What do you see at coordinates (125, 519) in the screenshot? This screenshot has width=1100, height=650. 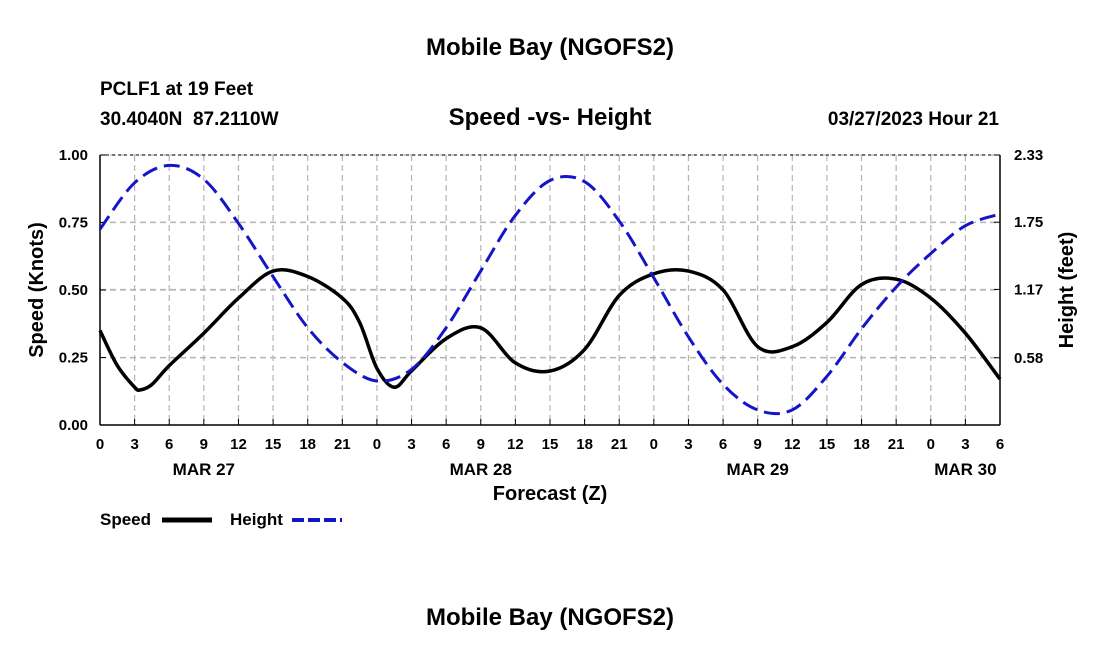 I see `legend-speed-label: Speed` at bounding box center [125, 519].